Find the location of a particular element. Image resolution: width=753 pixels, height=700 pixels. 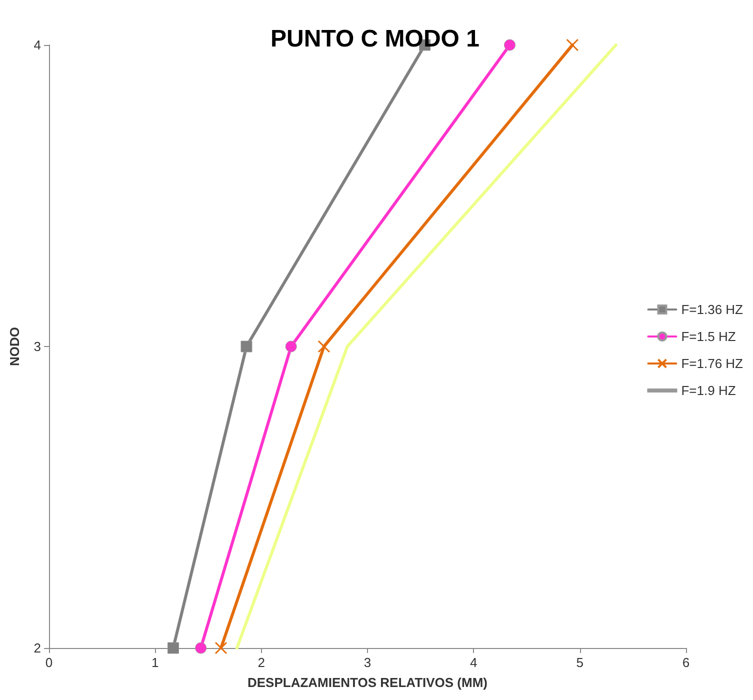

legend-label: F=1.5 HZ is located at coordinates (708, 336).